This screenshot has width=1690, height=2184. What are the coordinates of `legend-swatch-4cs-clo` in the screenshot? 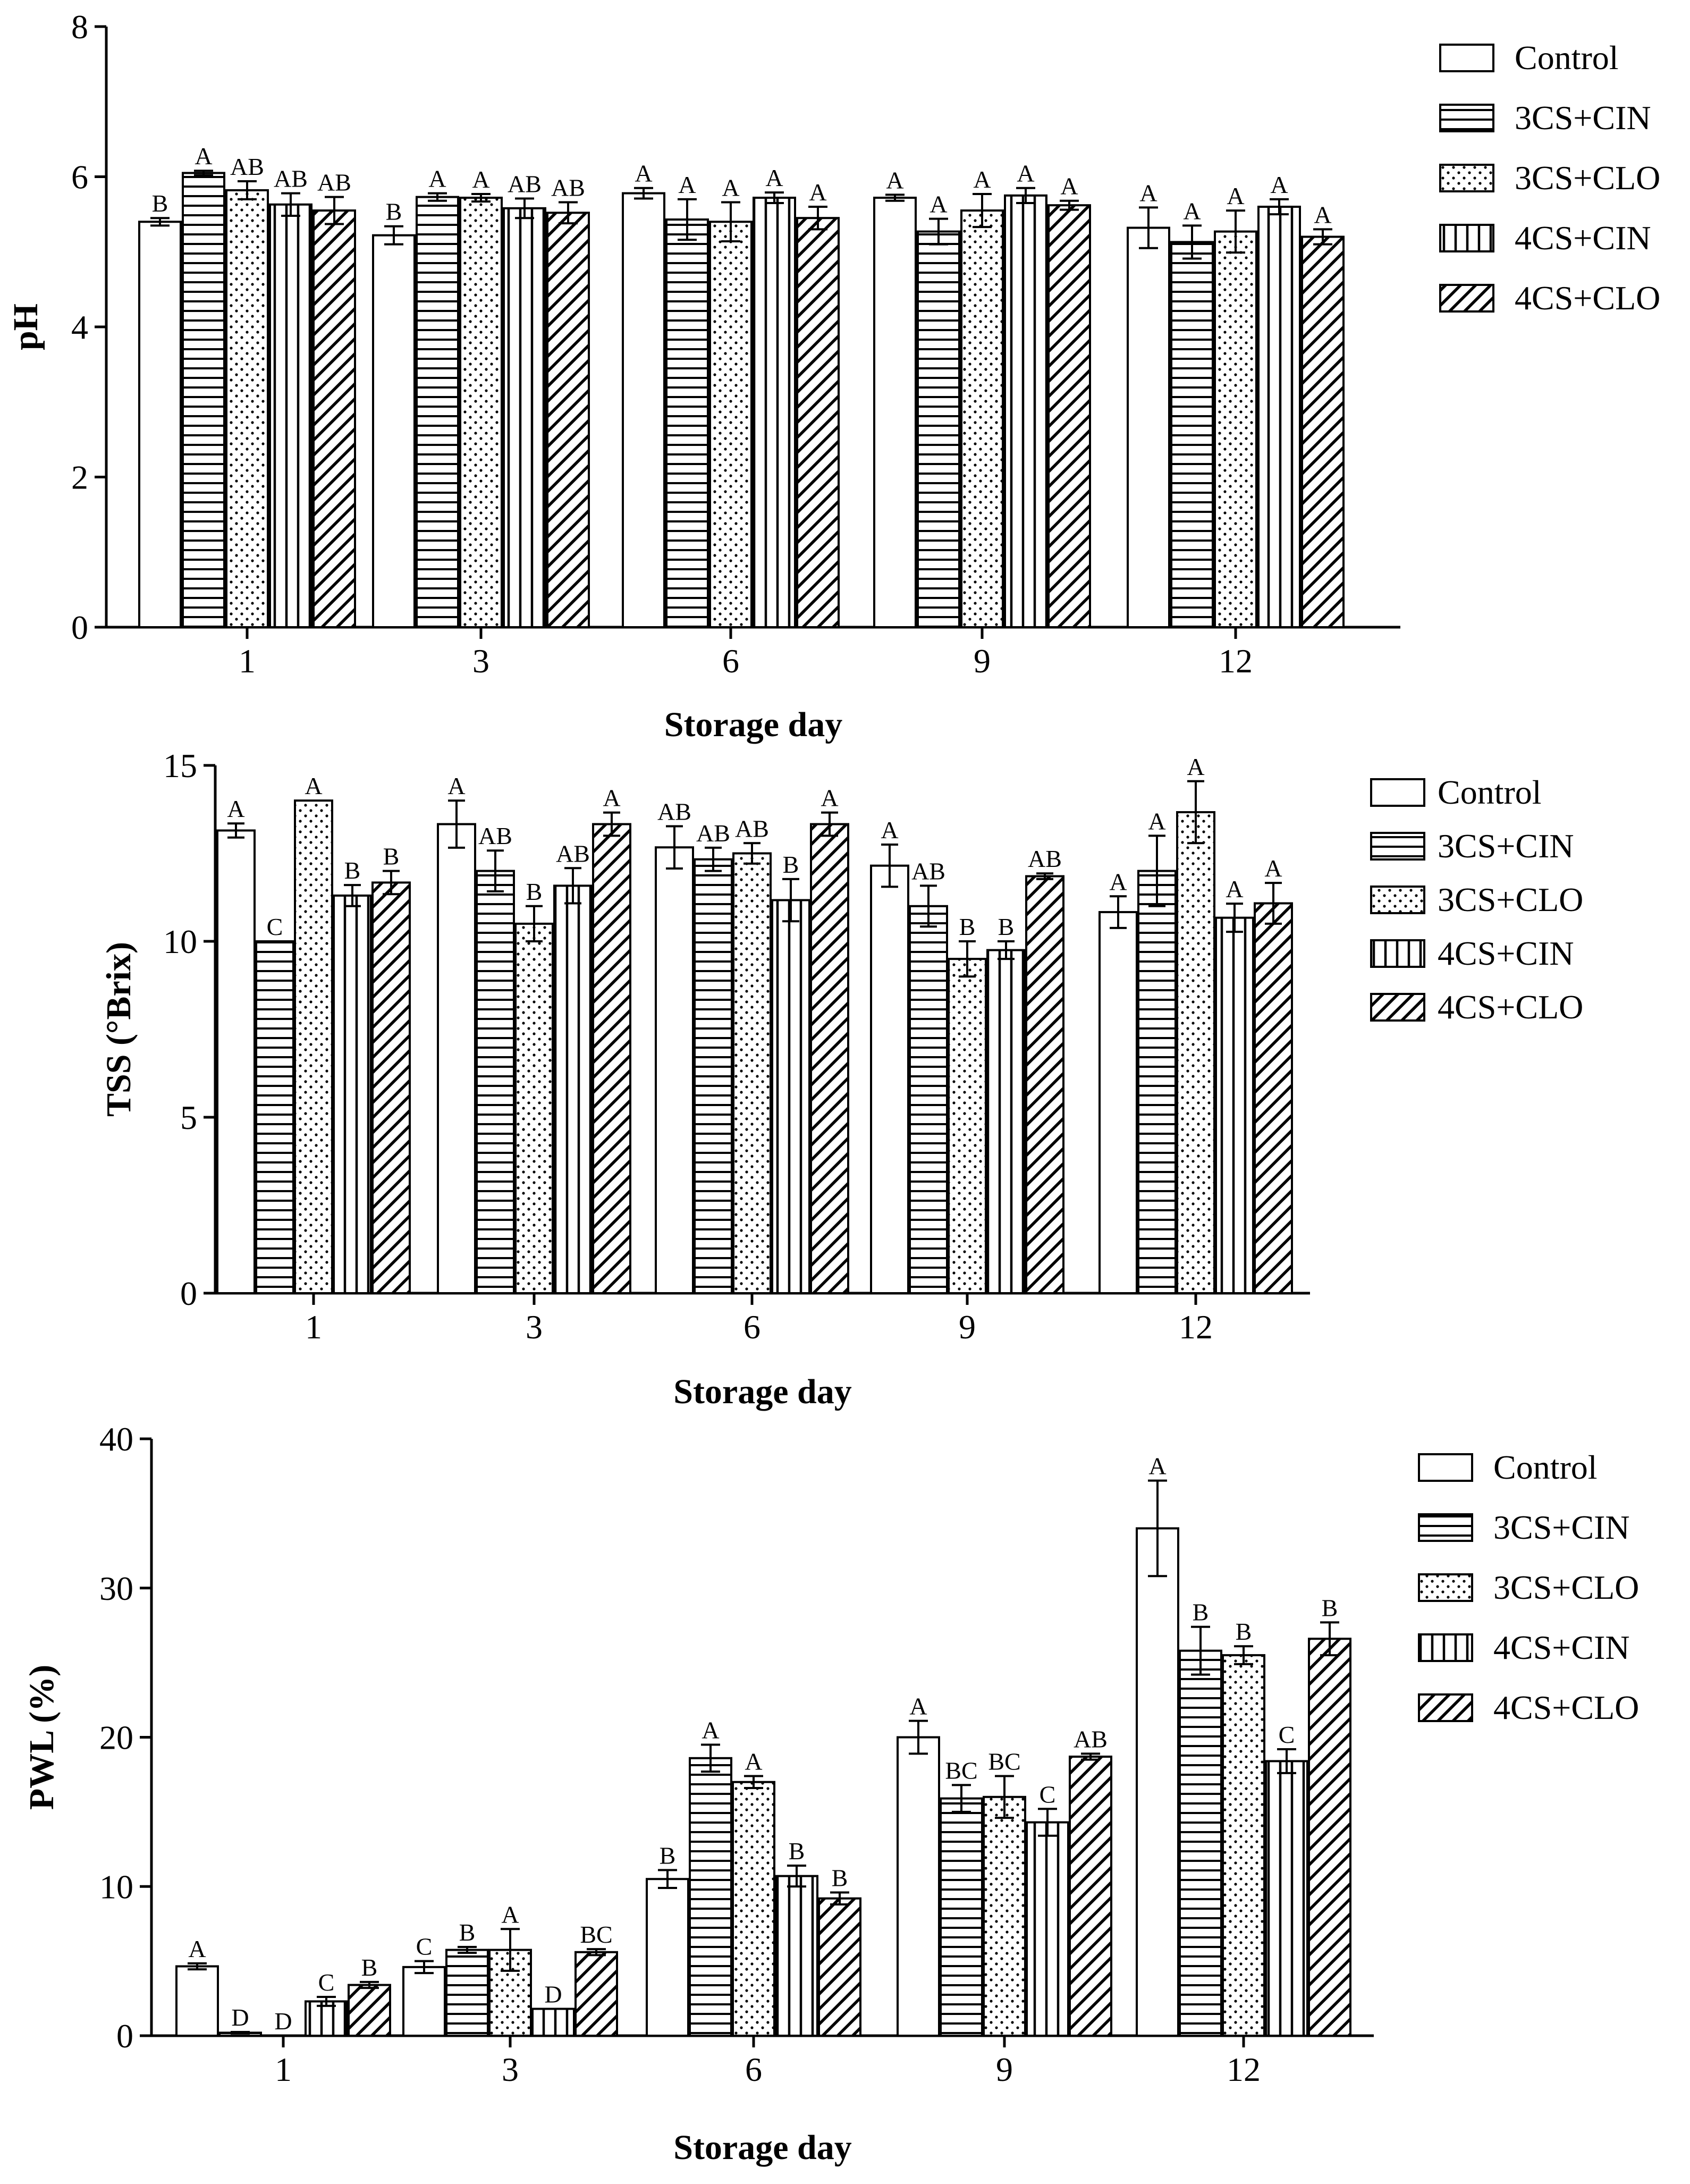 It's located at (1445, 1707).